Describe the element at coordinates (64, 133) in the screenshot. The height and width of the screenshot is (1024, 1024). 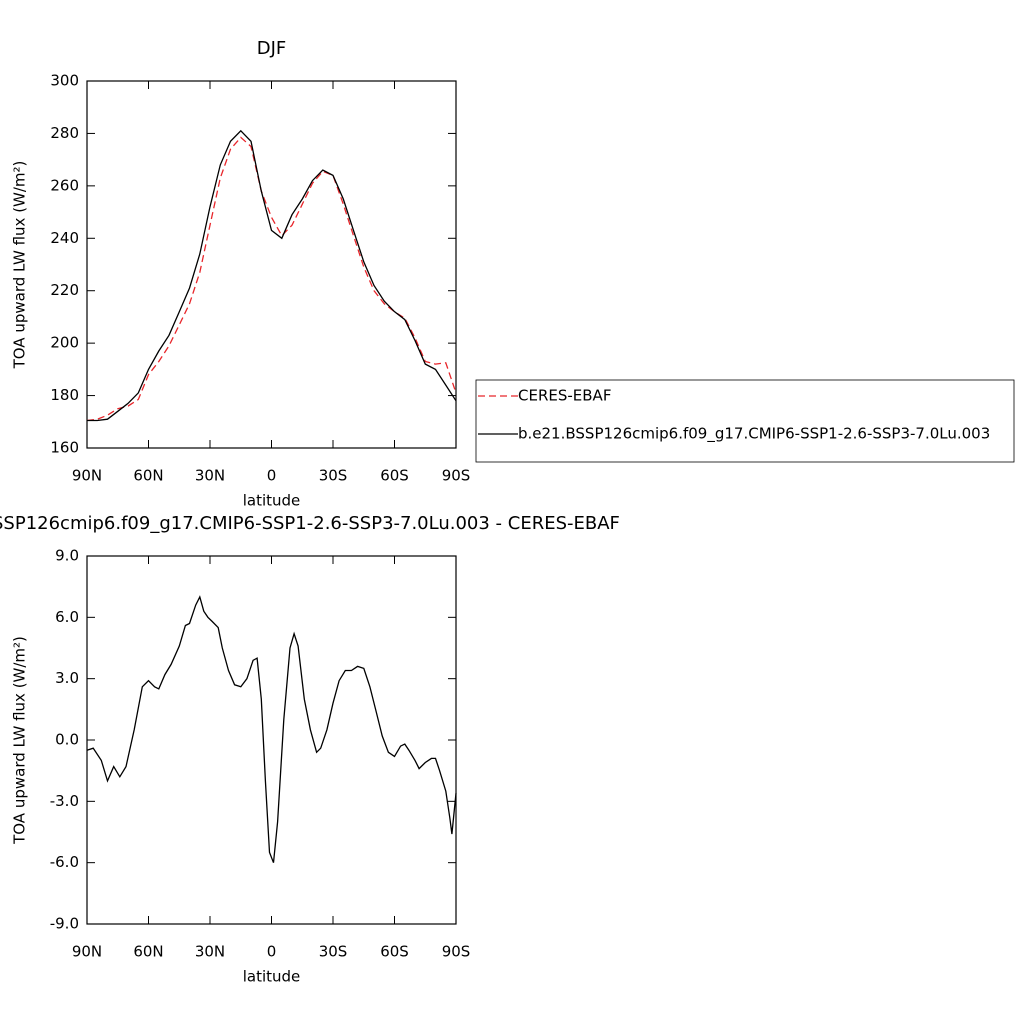
I see `y-tick-label: 280` at that location.